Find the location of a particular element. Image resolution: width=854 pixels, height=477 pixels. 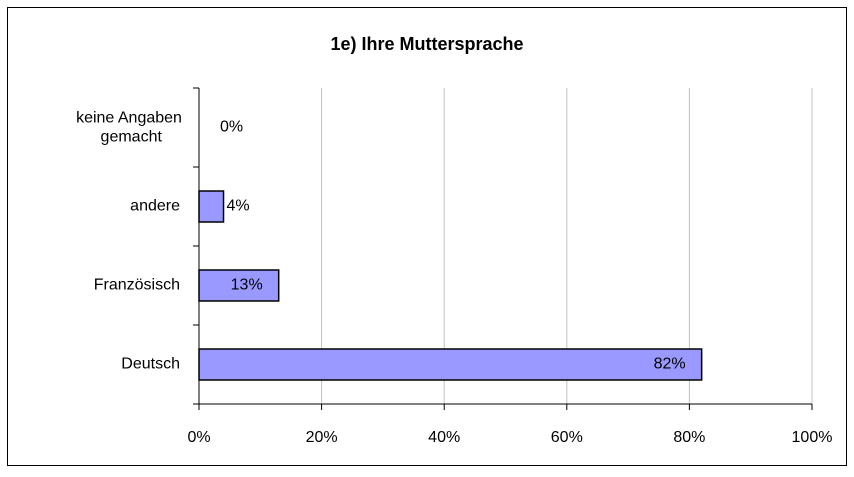

chart-title: 1e) Ihre Muttersprache is located at coordinates (426, 44).